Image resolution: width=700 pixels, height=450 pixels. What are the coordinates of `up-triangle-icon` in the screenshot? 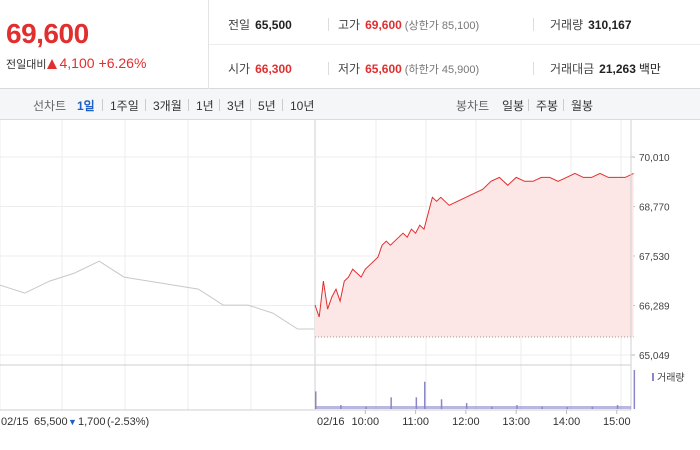 It's located at (52, 64).